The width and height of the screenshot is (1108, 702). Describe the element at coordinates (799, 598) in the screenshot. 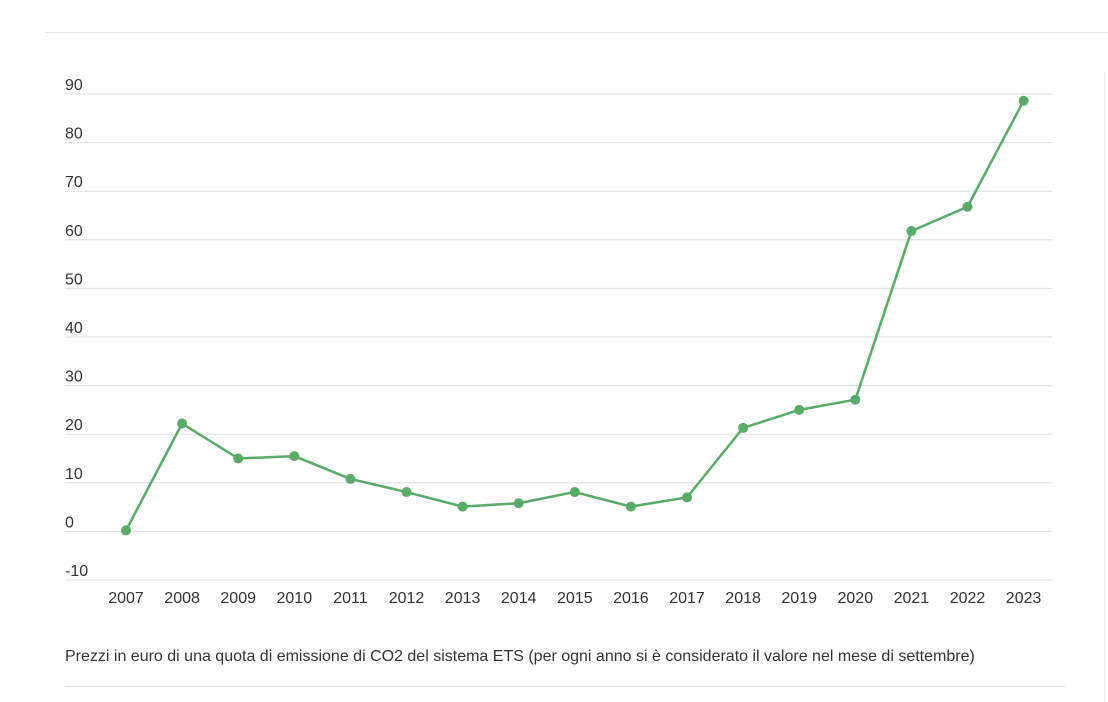

I see `x-tick-2019: 2019` at that location.